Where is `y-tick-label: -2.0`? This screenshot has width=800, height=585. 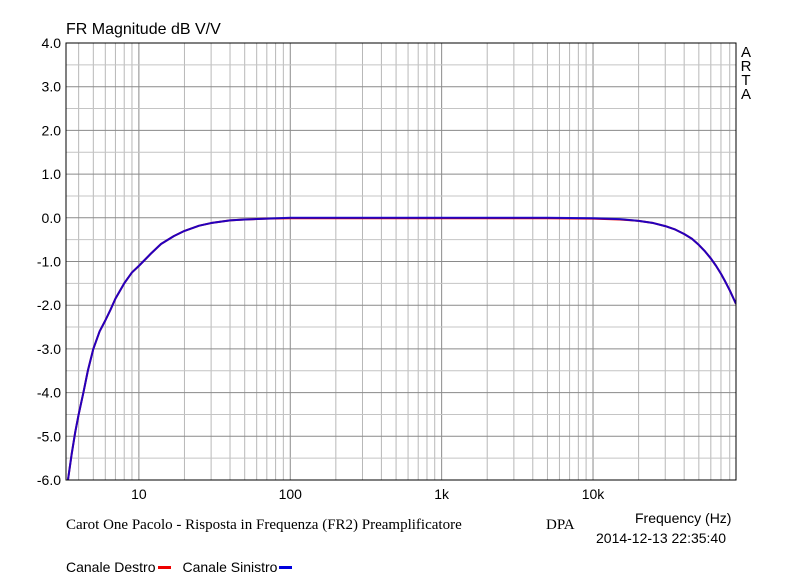
y-tick-label: -2.0 is located at coordinates (49, 305).